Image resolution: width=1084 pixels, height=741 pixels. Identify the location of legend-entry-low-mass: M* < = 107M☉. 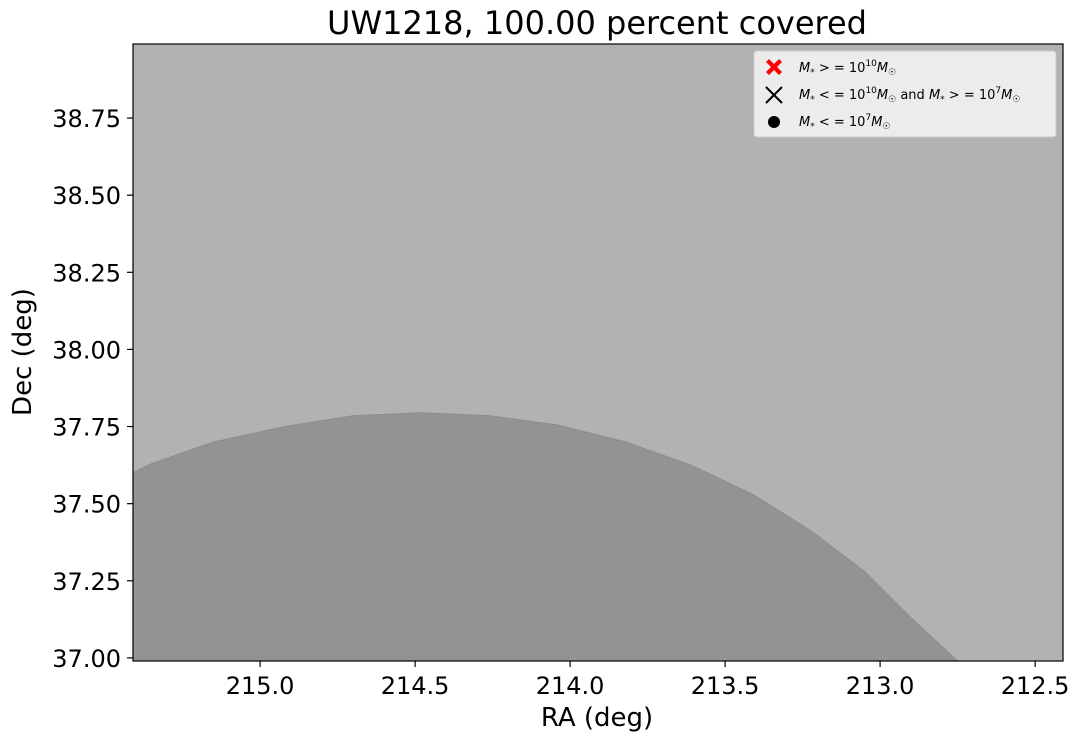
(829, 122).